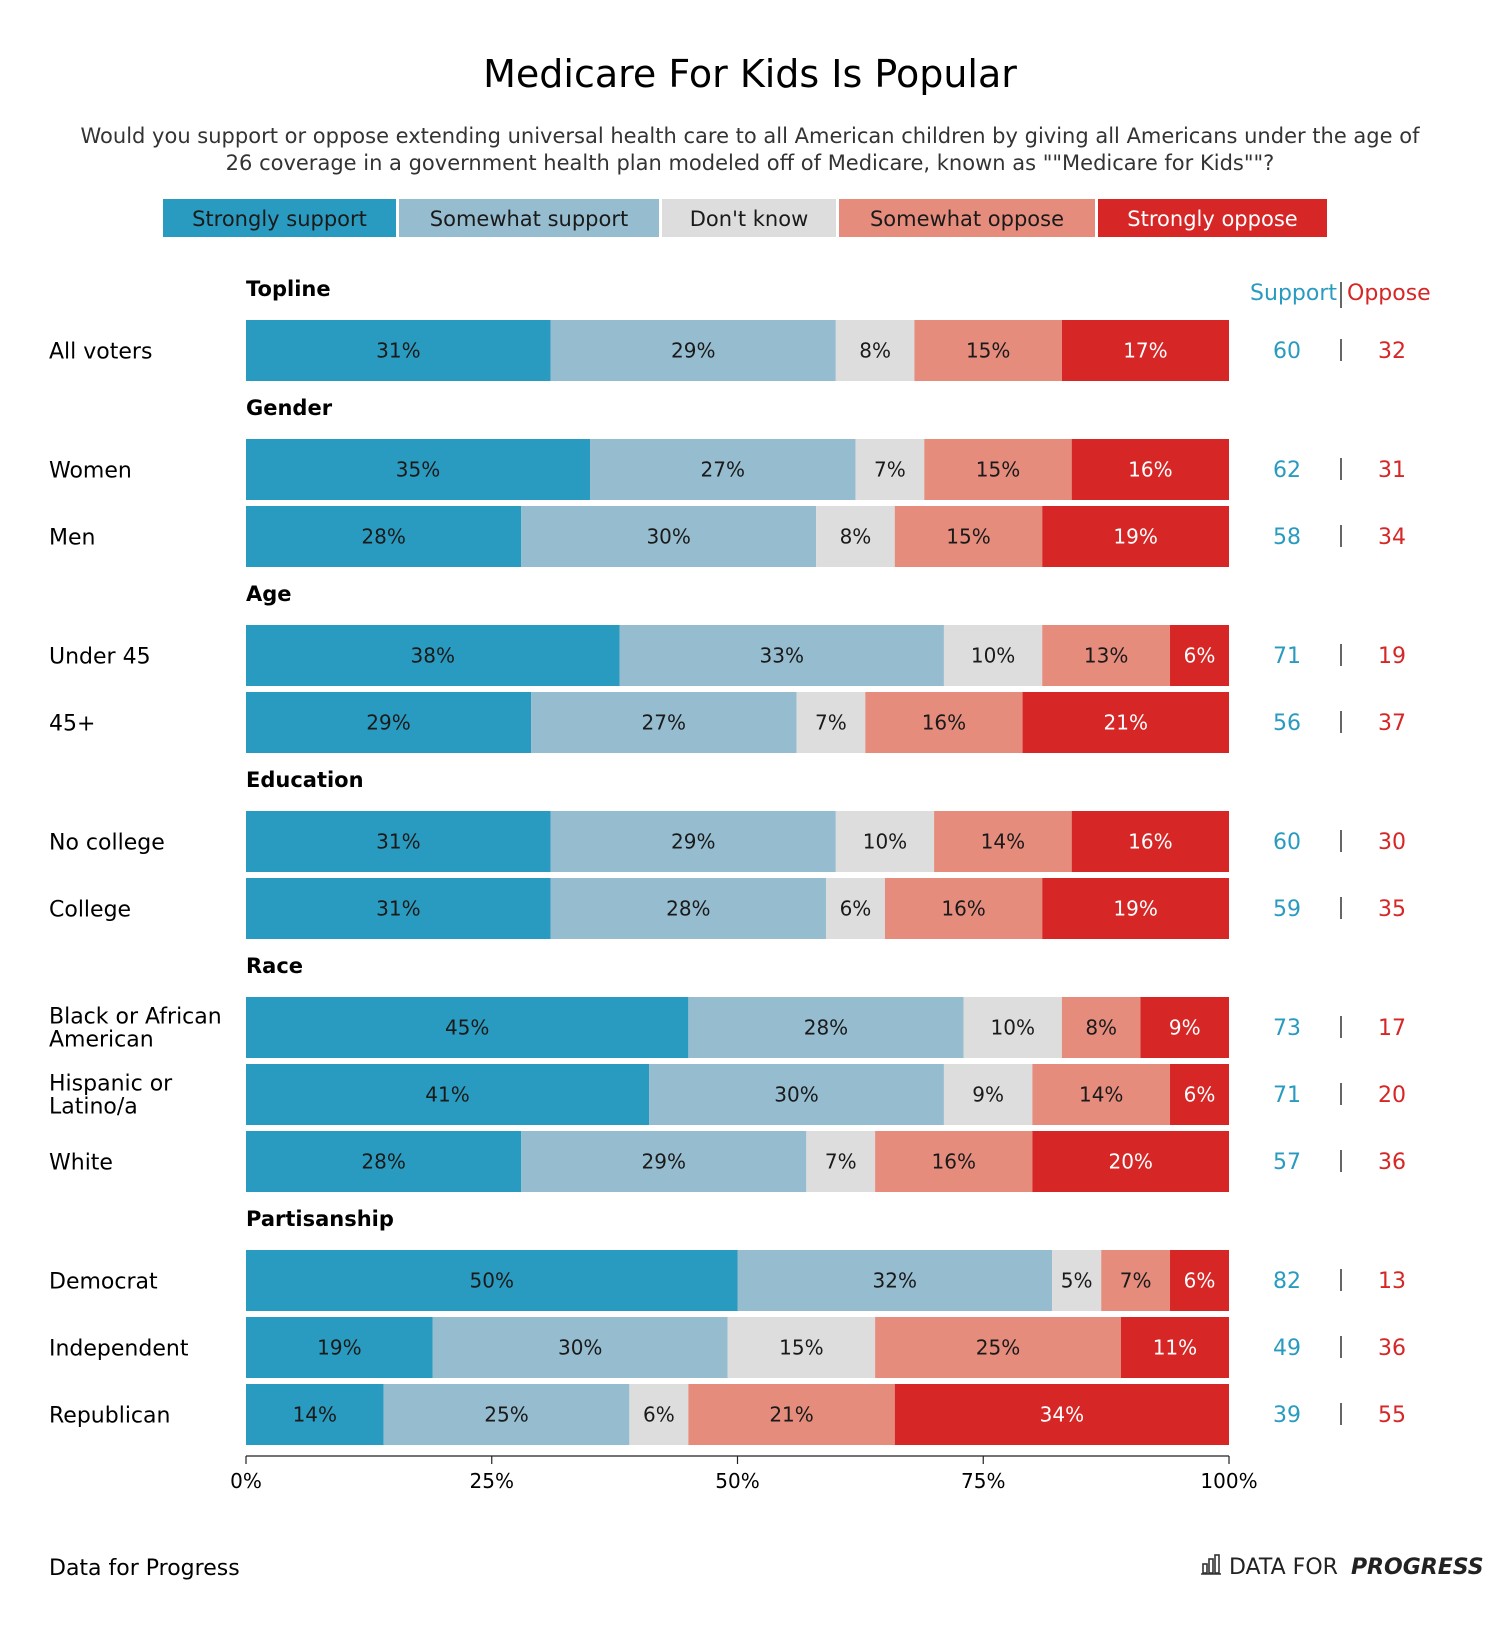 The width and height of the screenshot is (1500, 1638). What do you see at coordinates (1287, 1028) in the screenshot?
I see `net-support-value: 73` at bounding box center [1287, 1028].